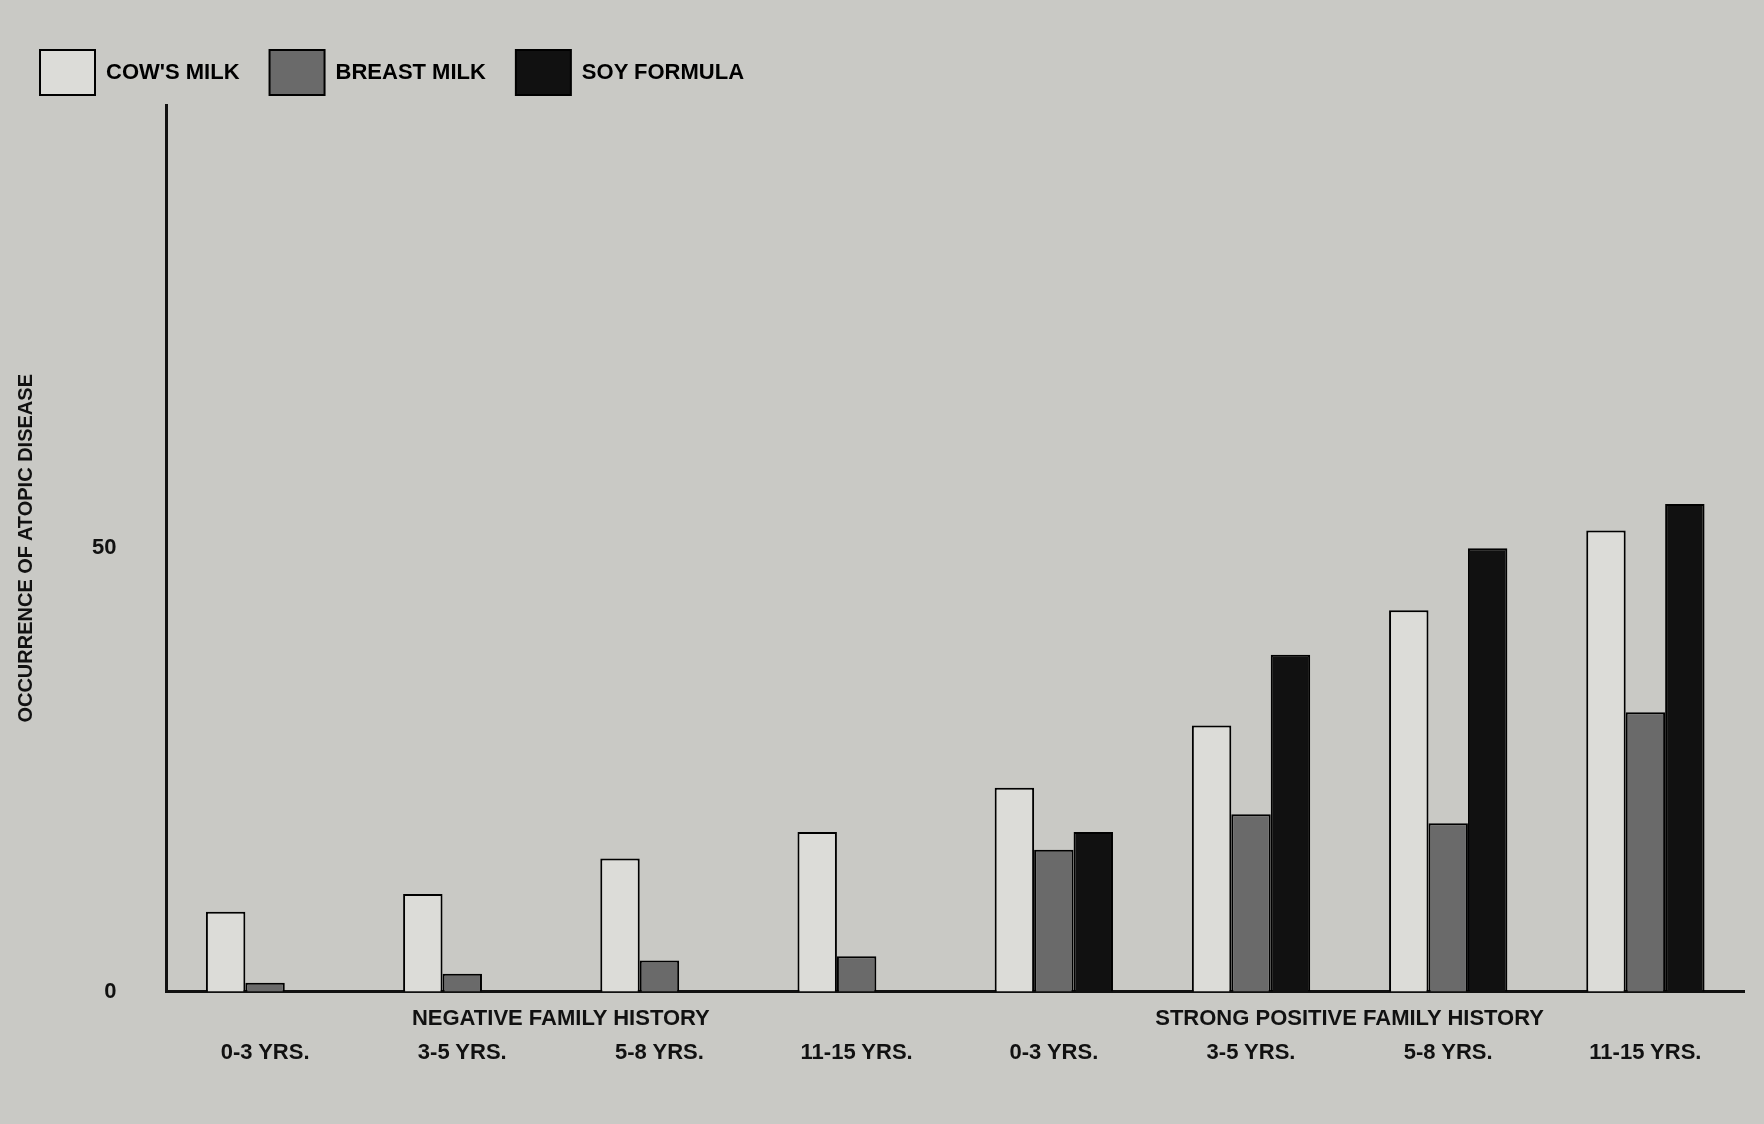 Image resolution: width=1764 pixels, height=1124 pixels. Describe the element at coordinates (1350, 1017) in the screenshot. I see `text: STRONG POSITIVE FAMILY HISTORY` at that location.